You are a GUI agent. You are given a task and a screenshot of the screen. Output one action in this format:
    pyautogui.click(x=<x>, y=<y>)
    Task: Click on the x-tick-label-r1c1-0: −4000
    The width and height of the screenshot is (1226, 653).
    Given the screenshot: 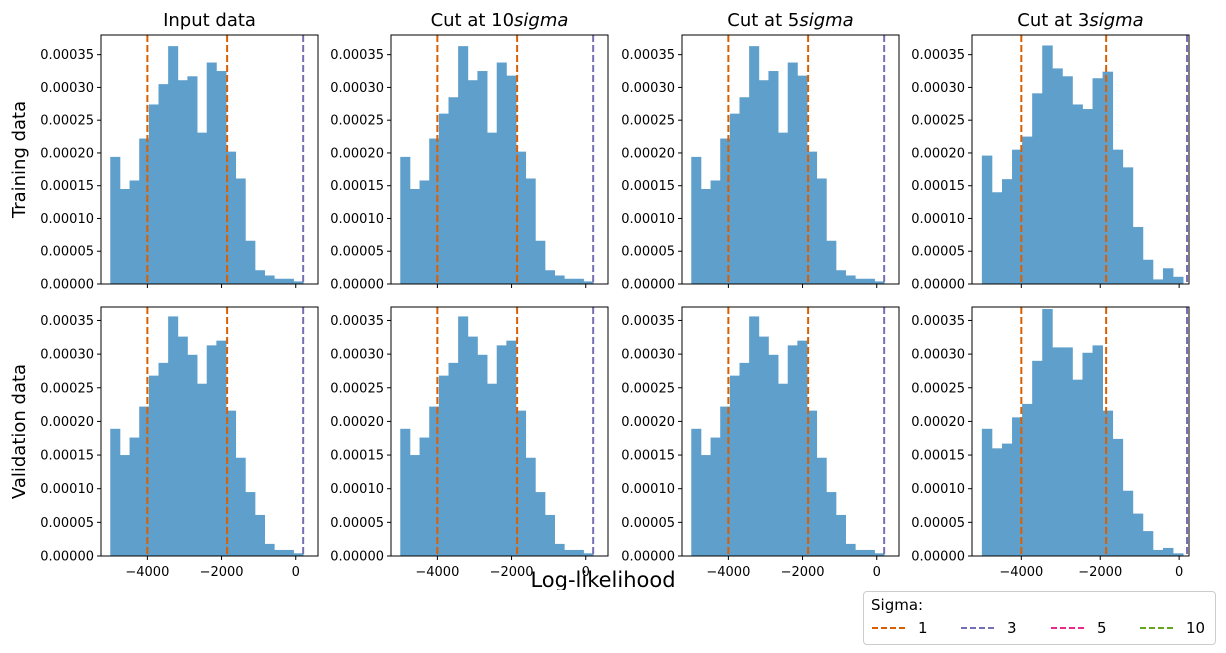 What is the action you would take?
    pyautogui.click(x=437, y=572)
    